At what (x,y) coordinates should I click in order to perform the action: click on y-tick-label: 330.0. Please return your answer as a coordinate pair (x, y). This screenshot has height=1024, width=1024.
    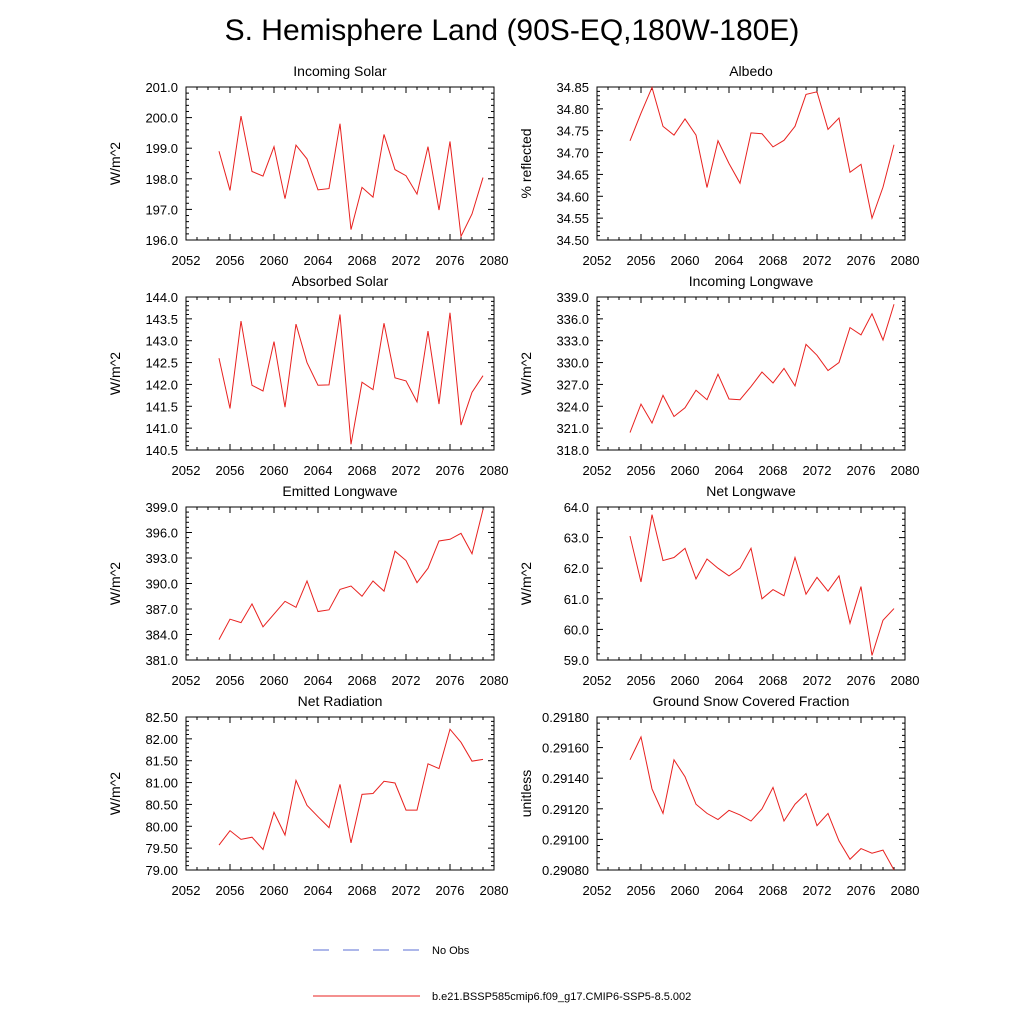
    Looking at the image, I should click on (572, 363).